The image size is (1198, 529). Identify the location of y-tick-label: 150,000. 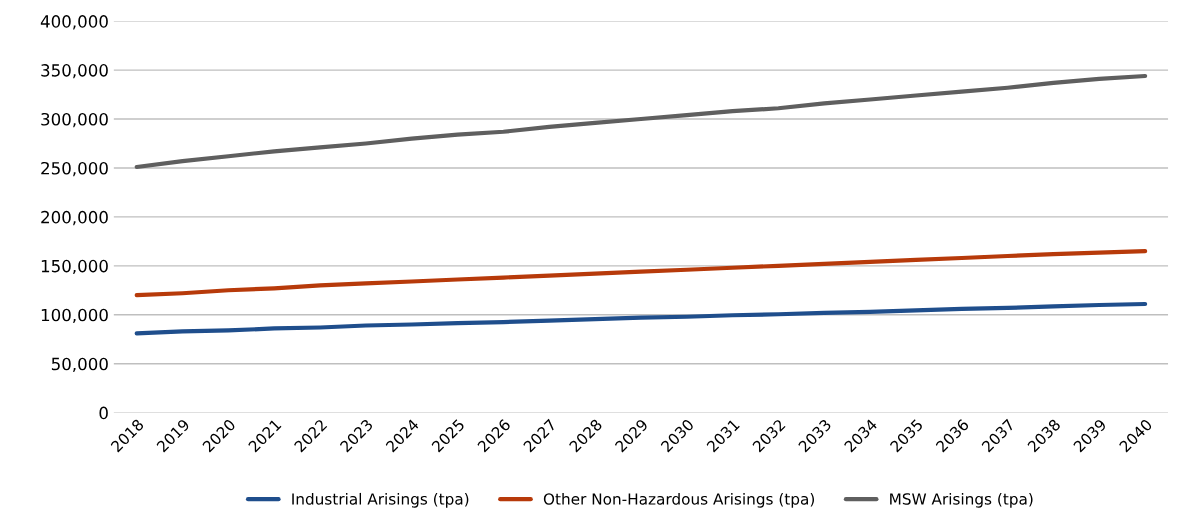
(74, 267).